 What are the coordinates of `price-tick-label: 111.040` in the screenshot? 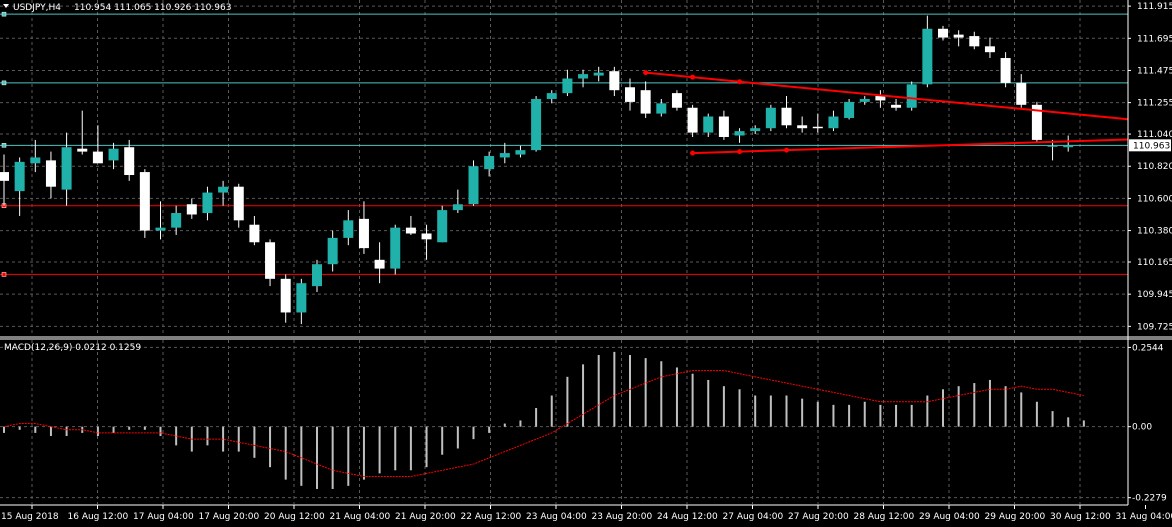 It's located at (1154, 135).